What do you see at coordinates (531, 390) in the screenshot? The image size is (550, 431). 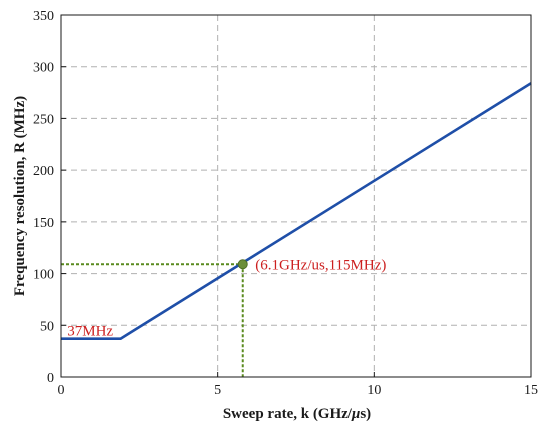 I see `x-tick-label: 15` at bounding box center [531, 390].